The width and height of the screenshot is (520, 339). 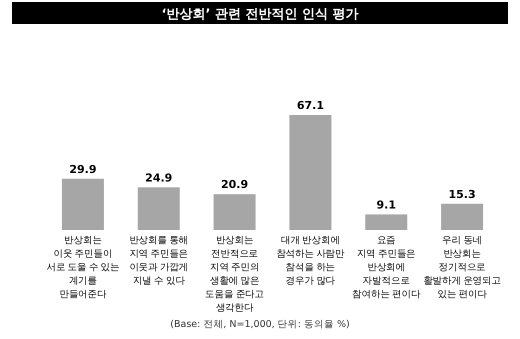 I want to click on text: (Base: 전체, N=1,000, 단위: 동의율 %), so click(x=260, y=324).